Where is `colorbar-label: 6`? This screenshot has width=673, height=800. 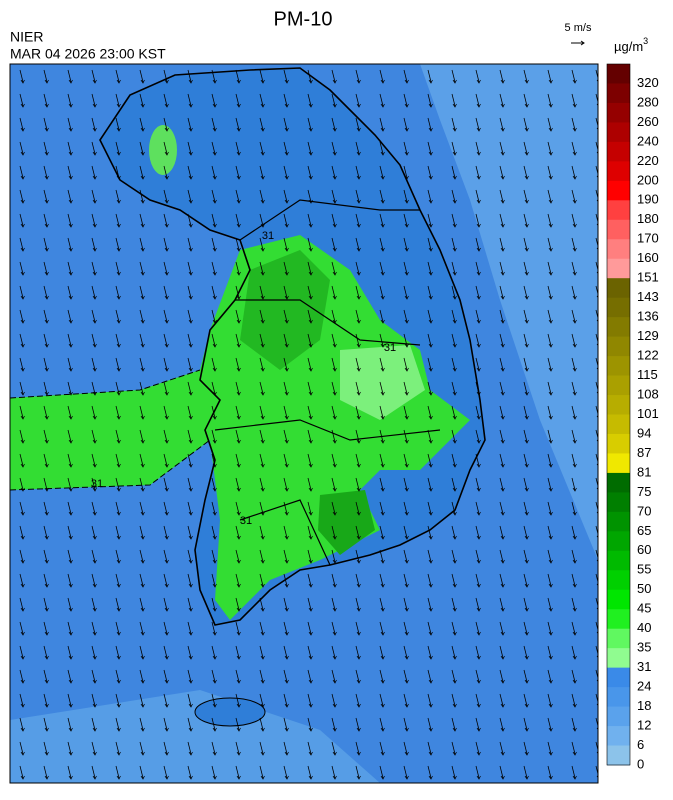
colorbar-label: 6 is located at coordinates (640, 744).